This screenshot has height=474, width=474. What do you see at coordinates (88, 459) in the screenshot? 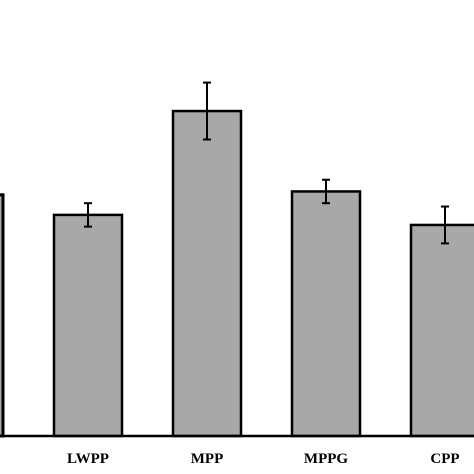
I see `tick-label-lwpp: LWPP` at bounding box center [88, 459].